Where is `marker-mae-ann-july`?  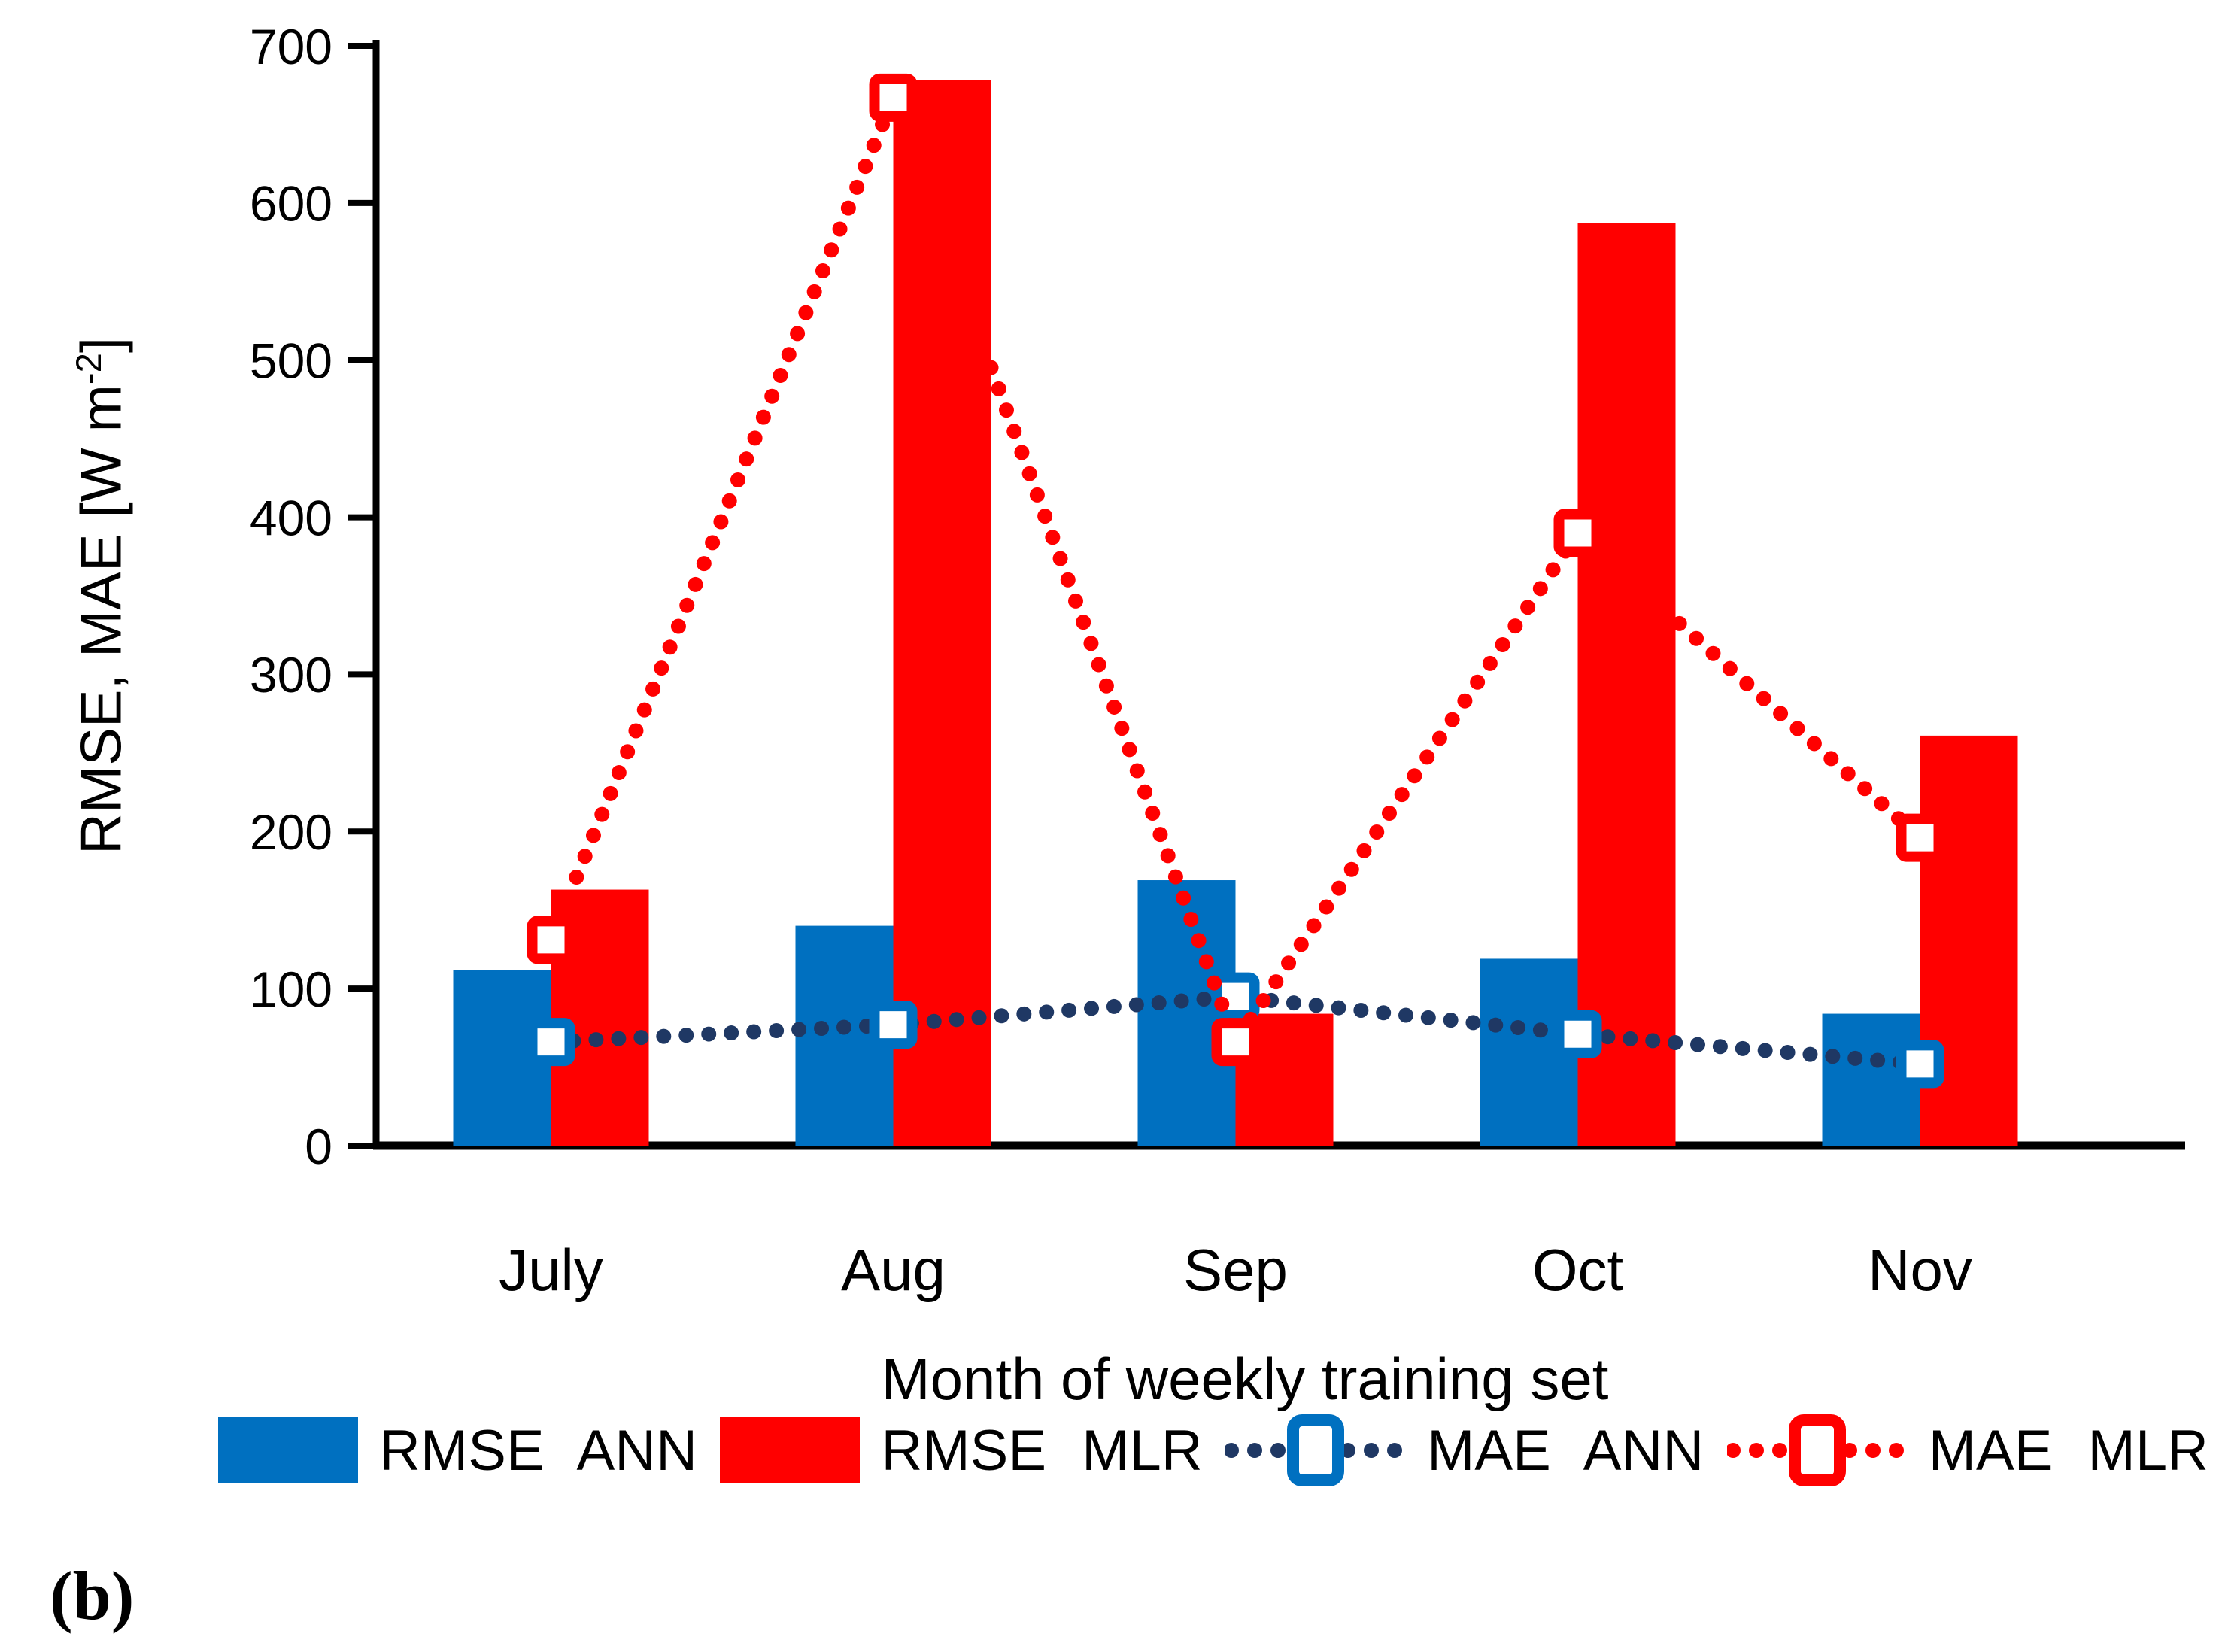 marker-mae-ann-july is located at coordinates (551, 1043).